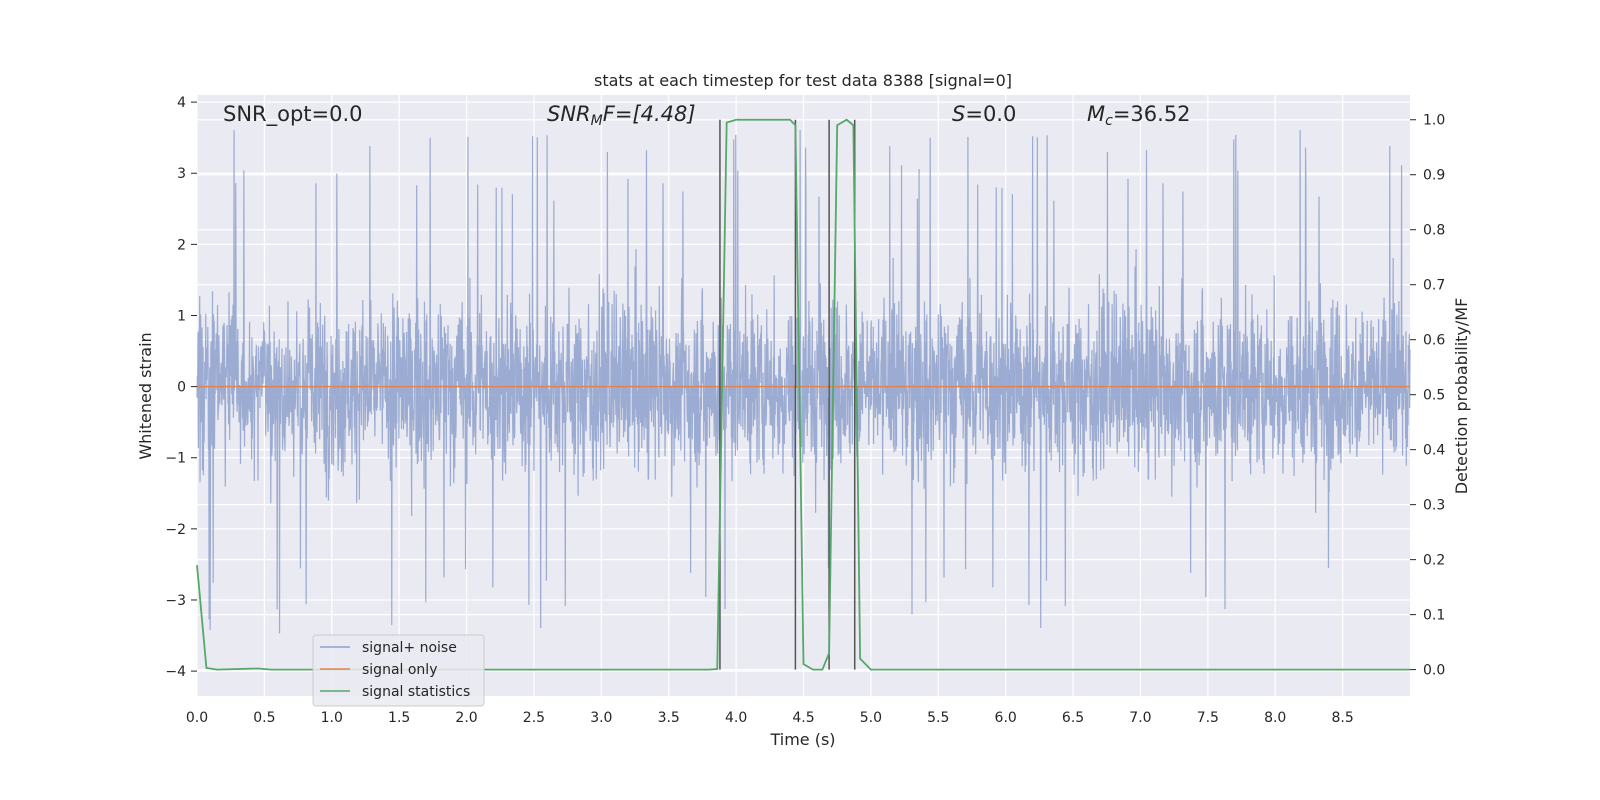  I want to click on y-right-tick-label: 0.0, so click(1434, 671).